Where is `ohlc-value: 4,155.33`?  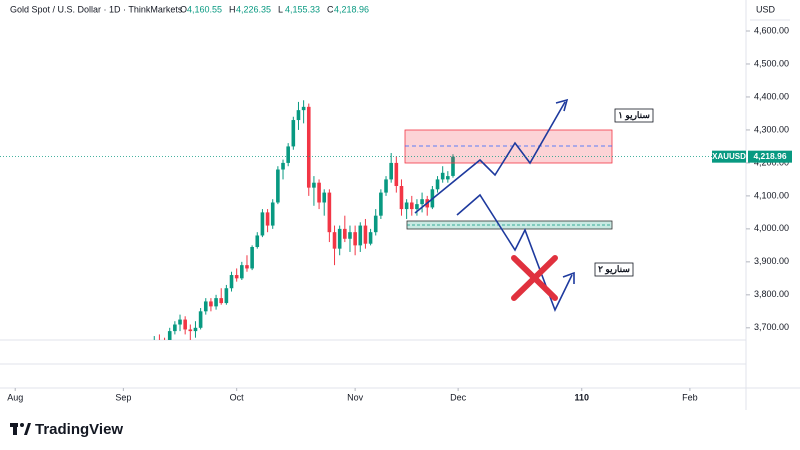
ohlc-value: 4,155.33 is located at coordinates (302, 9).